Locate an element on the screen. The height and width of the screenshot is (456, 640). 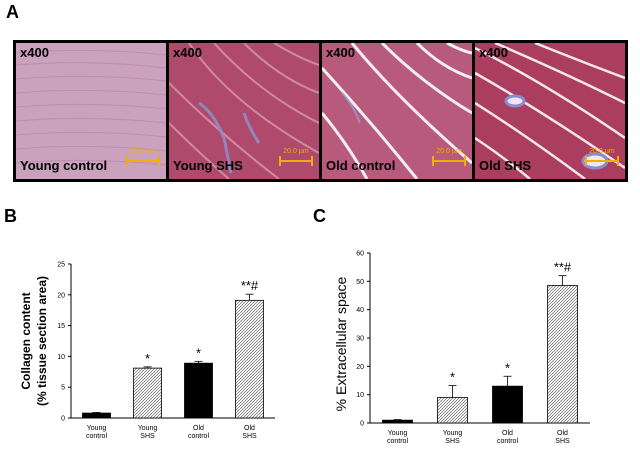
micrograph-young-control: x400 Young control 20.0 µm is located at coordinates (91, 111).